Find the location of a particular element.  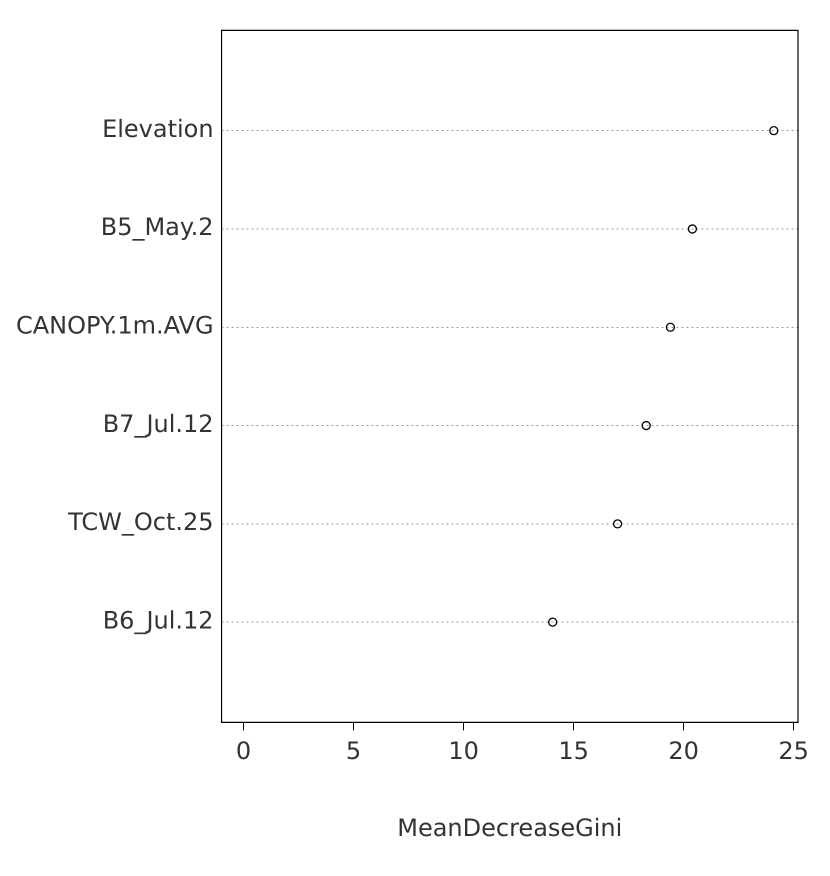

y-tick-label: Elevation is located at coordinates (158, 128).